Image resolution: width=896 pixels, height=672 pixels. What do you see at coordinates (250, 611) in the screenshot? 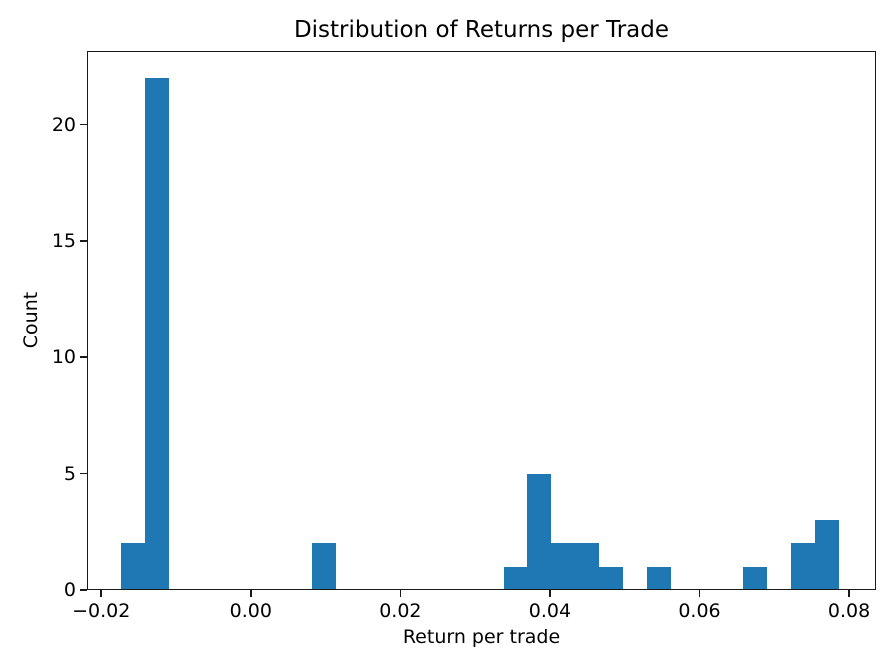
I see `x-tick-label: 0.00` at bounding box center [250, 611].